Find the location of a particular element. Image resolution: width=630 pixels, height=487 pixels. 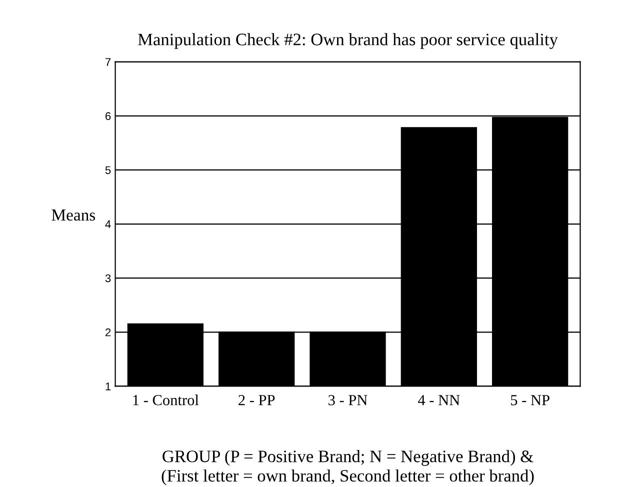

y-tick-label: 6 is located at coordinates (108, 116).